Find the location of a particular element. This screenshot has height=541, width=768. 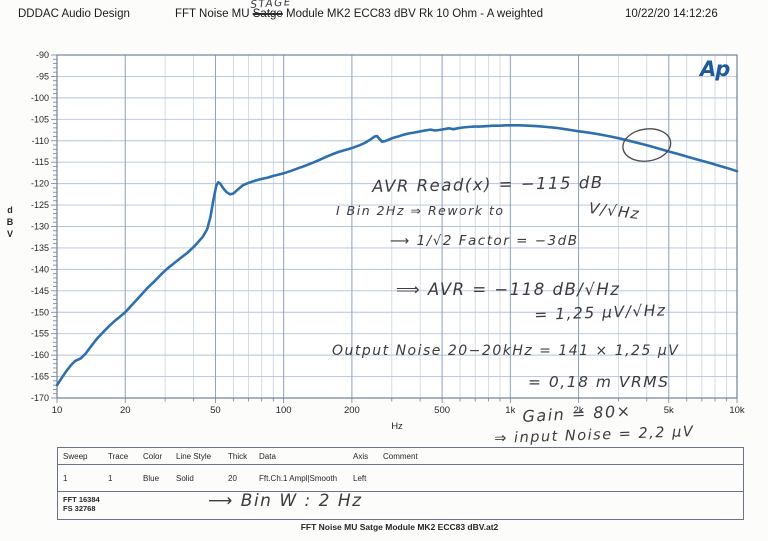

timestamp: 10/22/20 14:12:26 is located at coordinates (671, 14).